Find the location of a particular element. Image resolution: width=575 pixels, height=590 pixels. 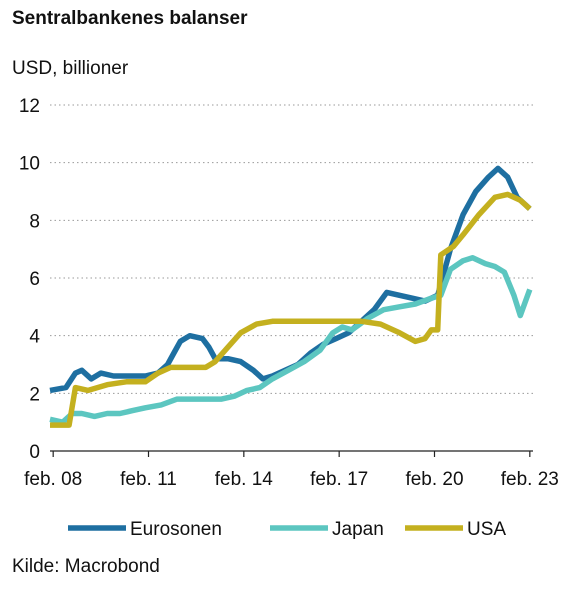

x-tick-label: feb. 14 is located at coordinates (244, 479).